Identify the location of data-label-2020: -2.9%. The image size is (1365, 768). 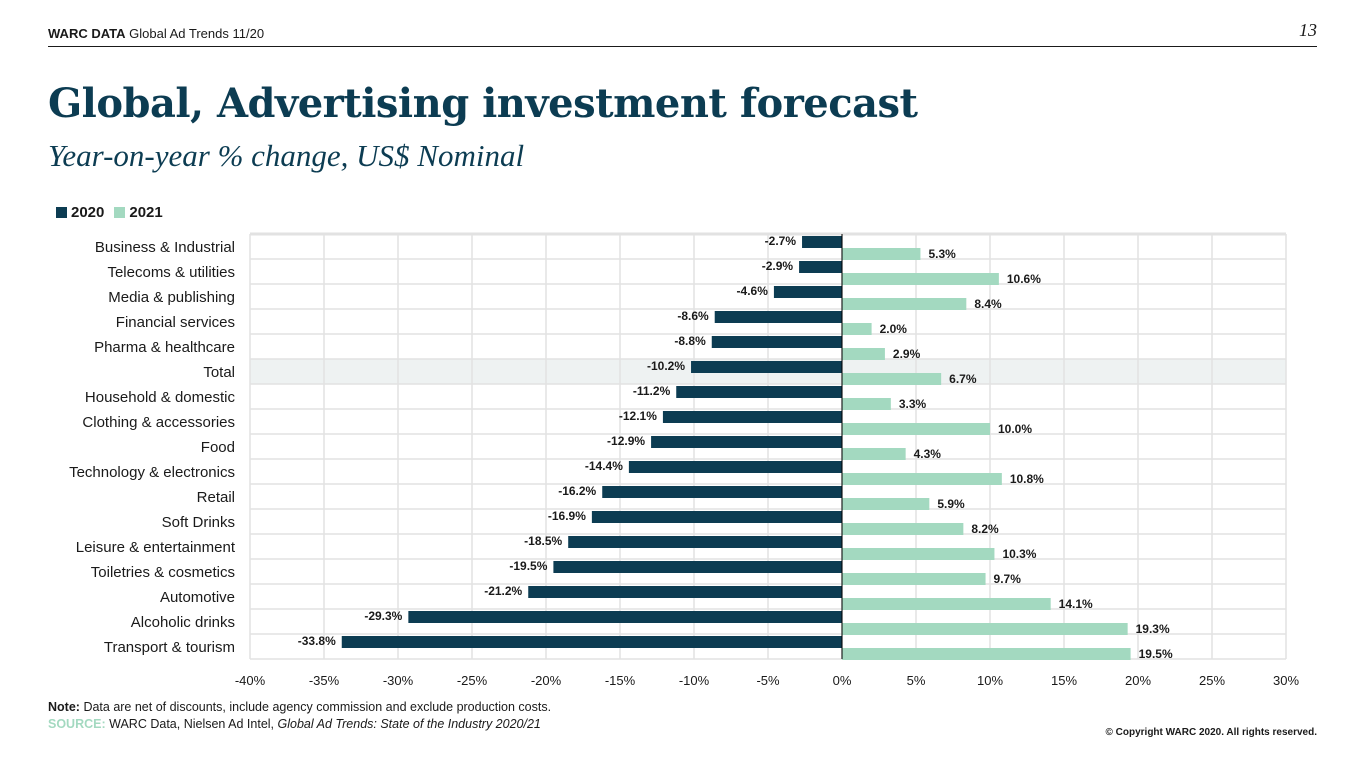
(778, 266).